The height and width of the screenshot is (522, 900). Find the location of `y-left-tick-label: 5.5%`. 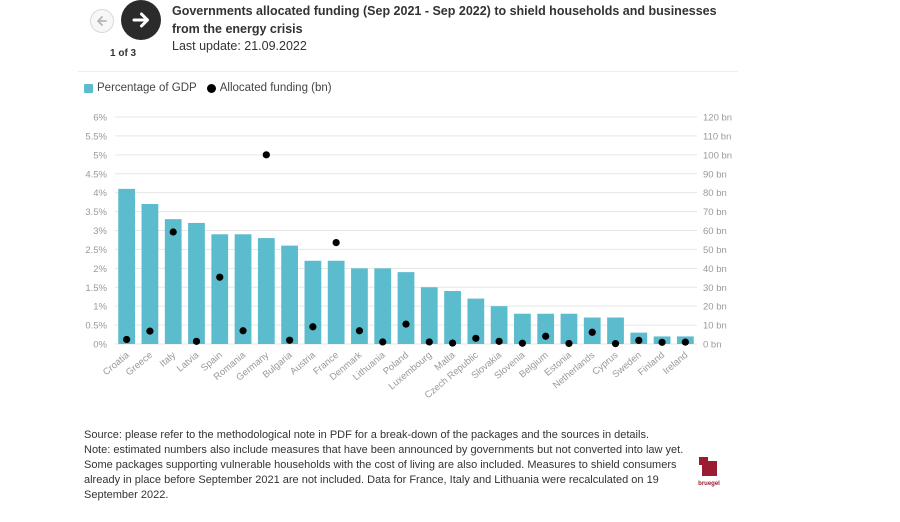

y-left-tick-label: 5.5% is located at coordinates (96, 136).